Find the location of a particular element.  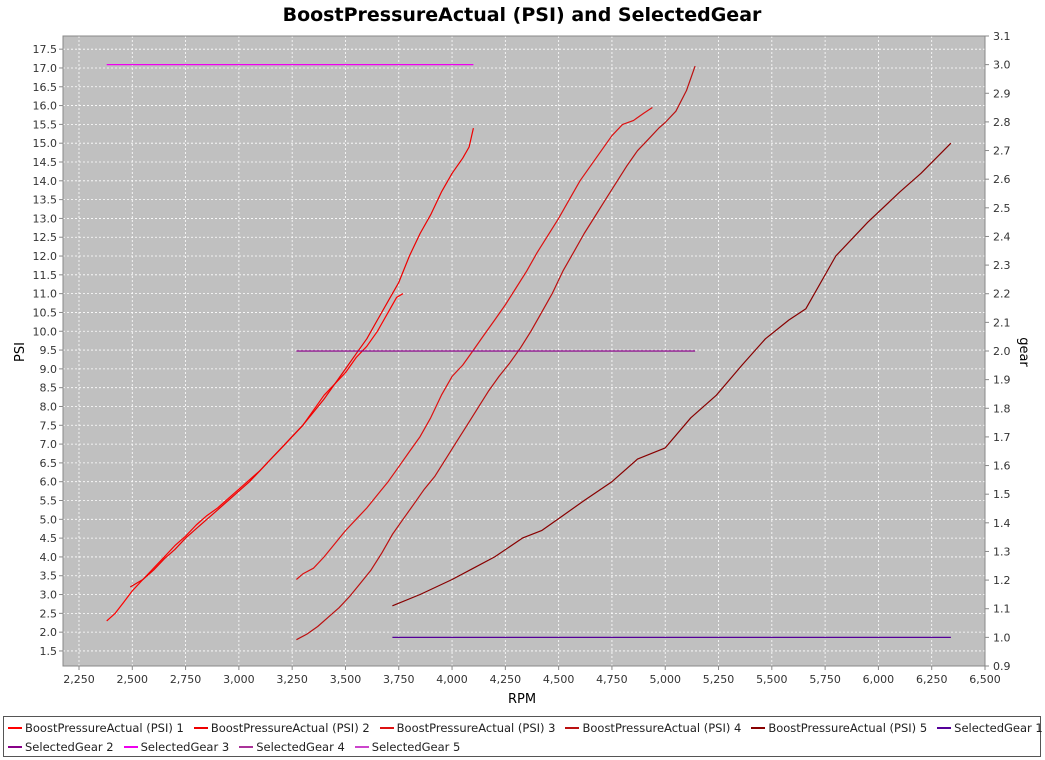

x-tick-label: 6,500 is located at coordinates (985, 679).